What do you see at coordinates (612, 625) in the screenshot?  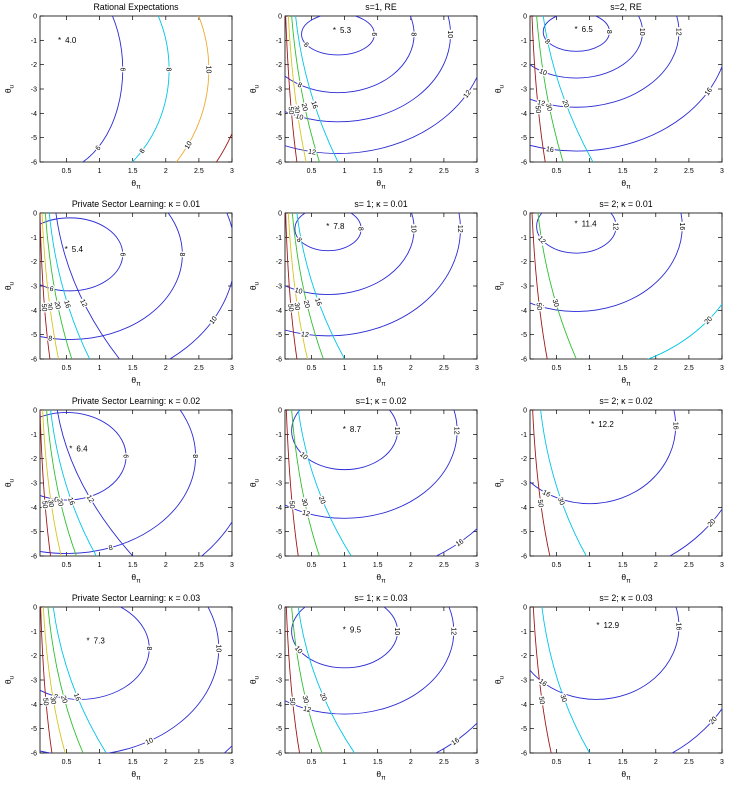 I see `min-value: 12.9` at bounding box center [612, 625].